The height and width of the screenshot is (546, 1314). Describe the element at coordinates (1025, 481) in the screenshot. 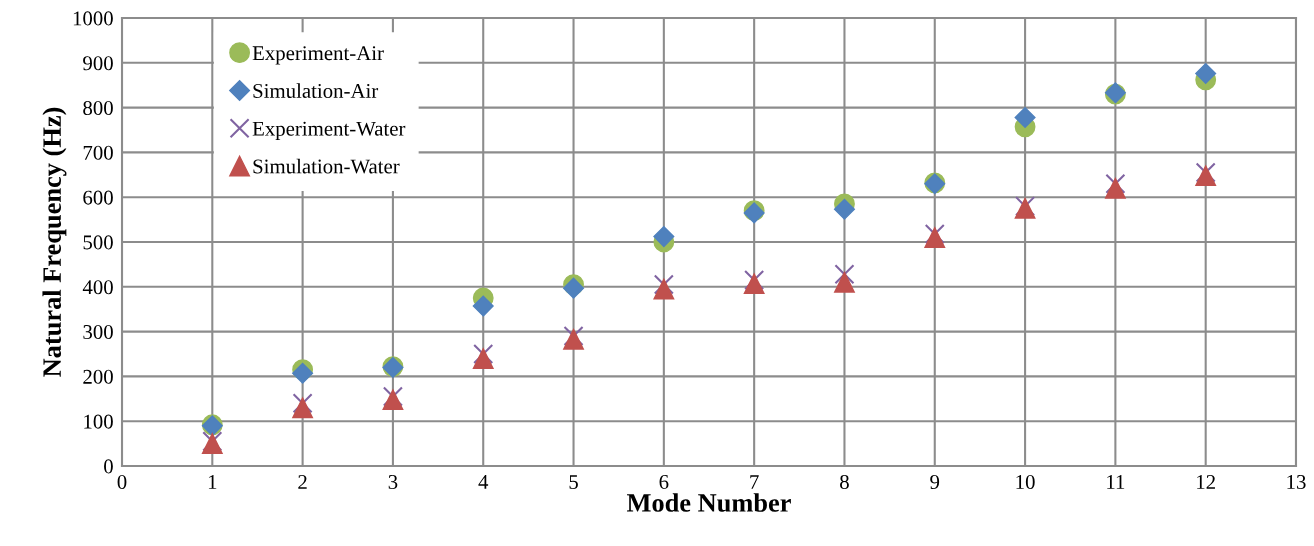

I see `x-tick-label: 10` at that location.